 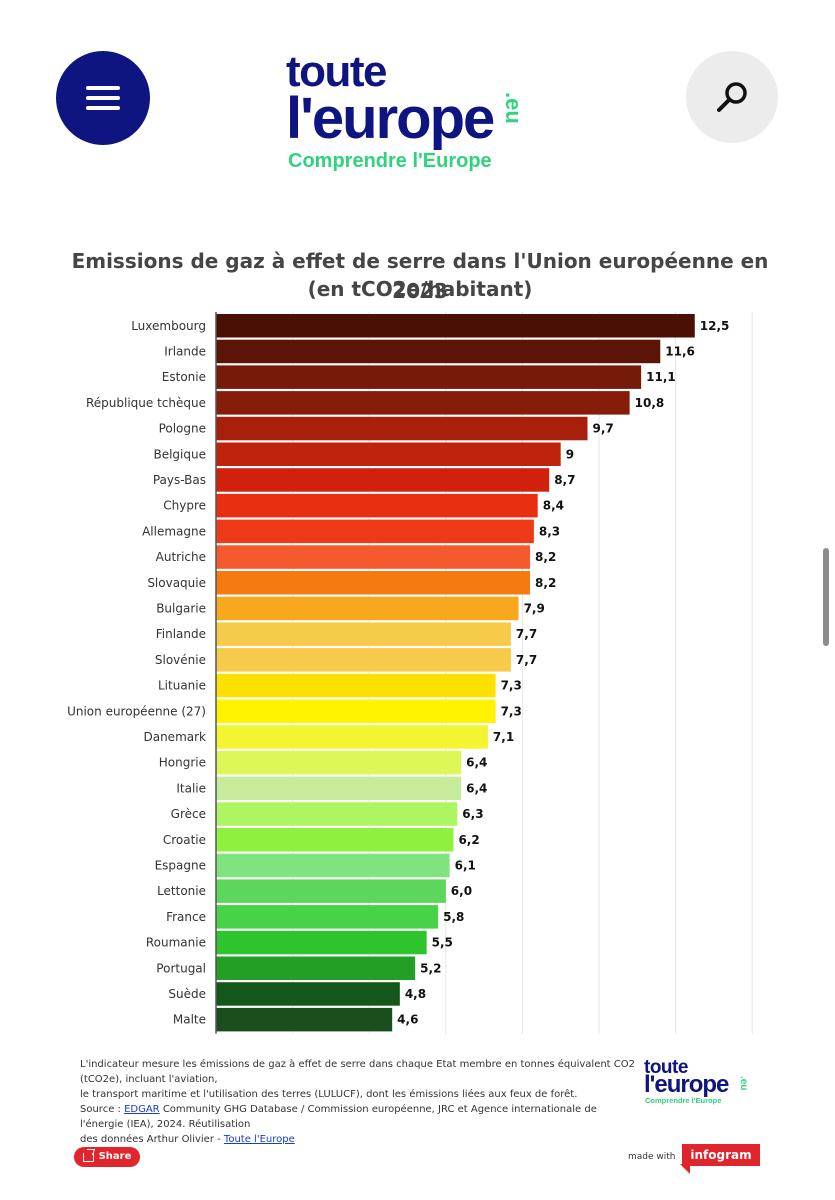 What do you see at coordinates (826, 597) in the screenshot?
I see `page-scrollbar` at bounding box center [826, 597].